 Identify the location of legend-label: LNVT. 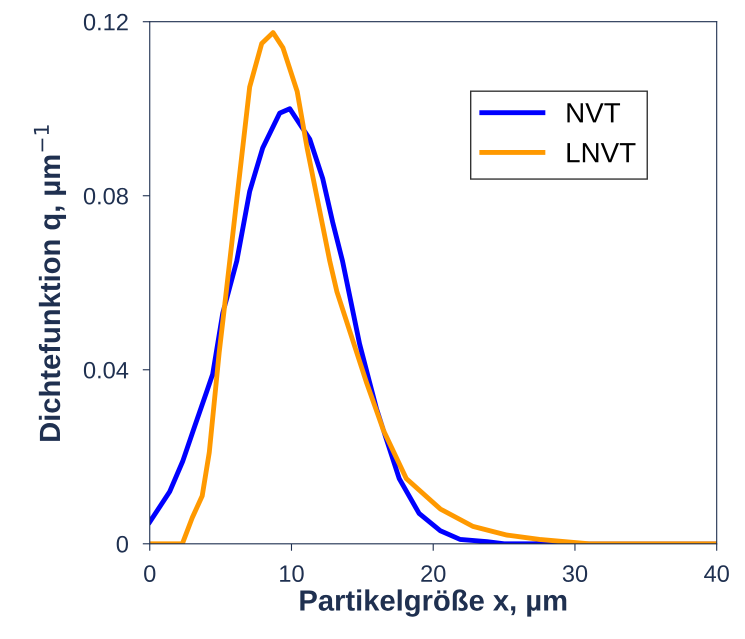
(601, 152).